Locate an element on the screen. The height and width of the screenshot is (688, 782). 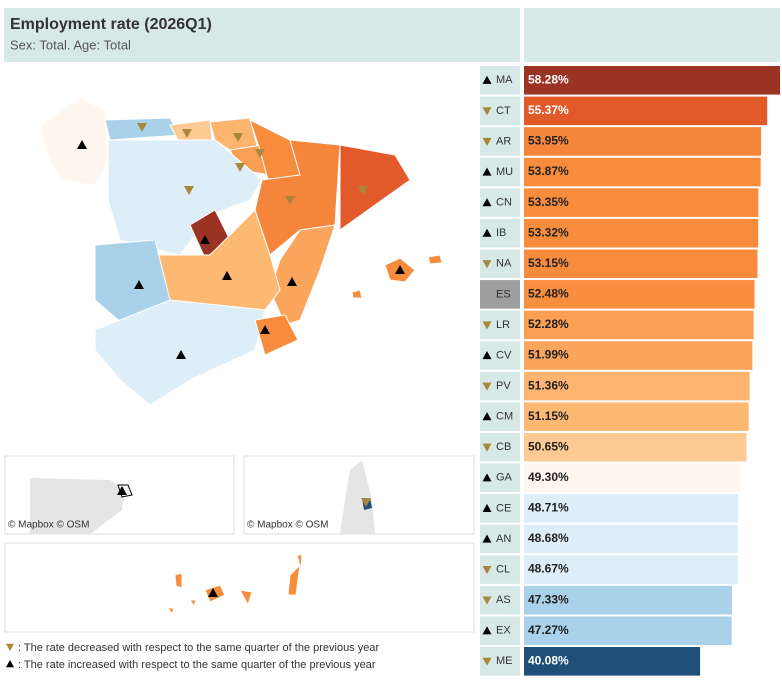
category-label: NA is located at coordinates (504, 264).